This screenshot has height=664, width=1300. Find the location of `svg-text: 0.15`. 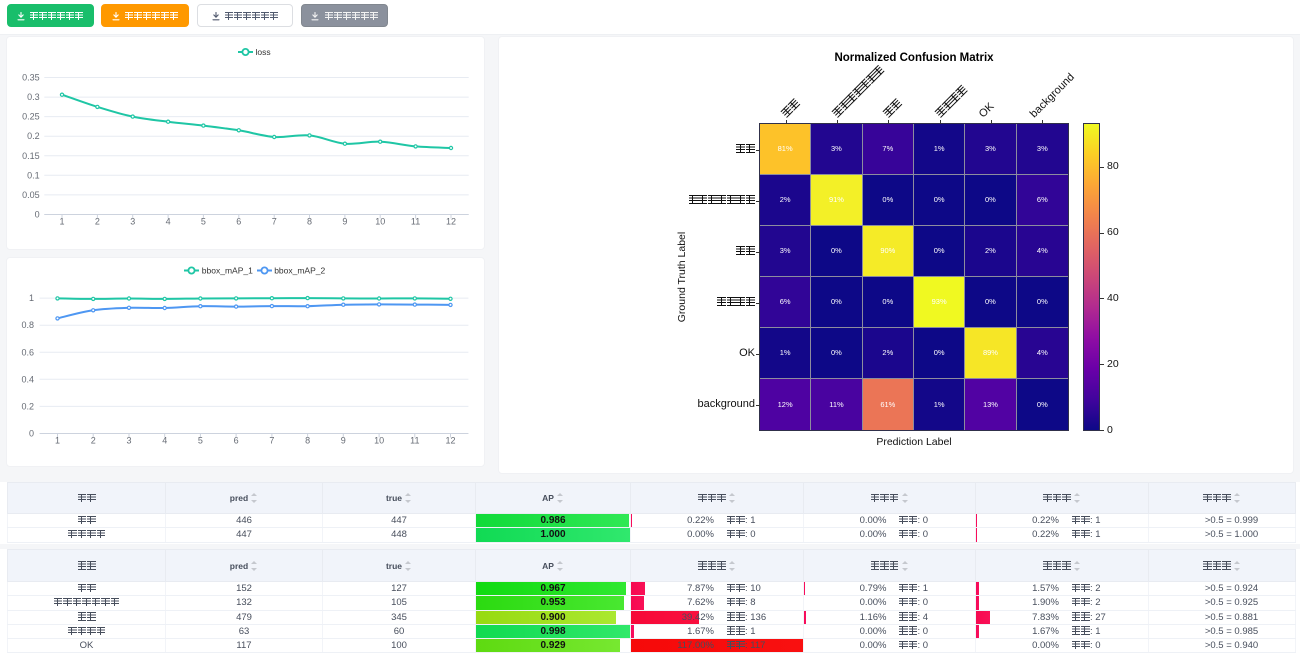

svg-text: 0.15 is located at coordinates (31, 156).